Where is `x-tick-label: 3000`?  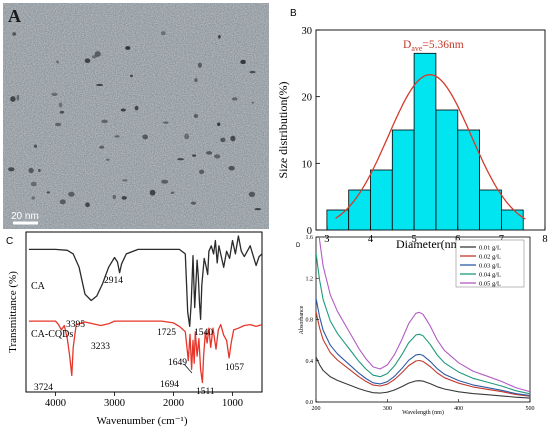
x-tick-label: 3000 is located at coordinates (114, 403).